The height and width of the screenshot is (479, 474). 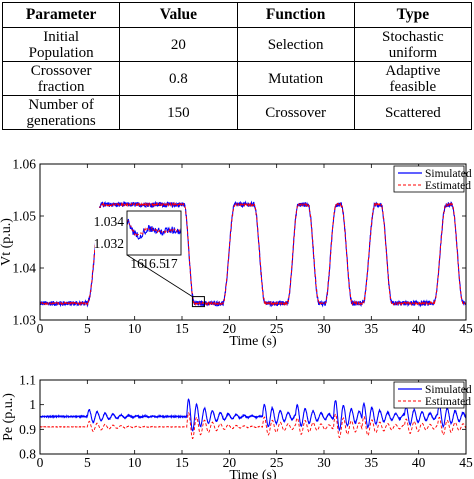 I want to click on inset-plot-area, so click(x=154, y=229).